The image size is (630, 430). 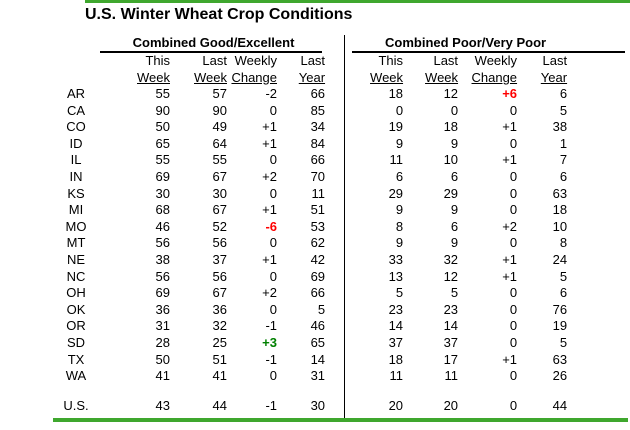 I want to click on table-row: OR 31 32 -1 46 14 14 0 19, so click(x=315, y=326).